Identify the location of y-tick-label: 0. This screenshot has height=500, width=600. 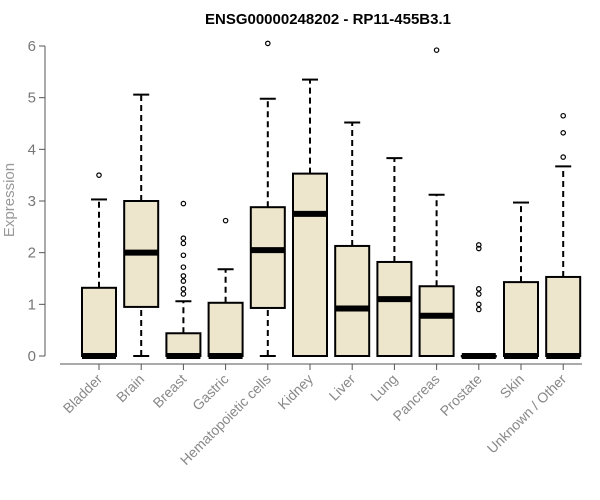
(32, 356).